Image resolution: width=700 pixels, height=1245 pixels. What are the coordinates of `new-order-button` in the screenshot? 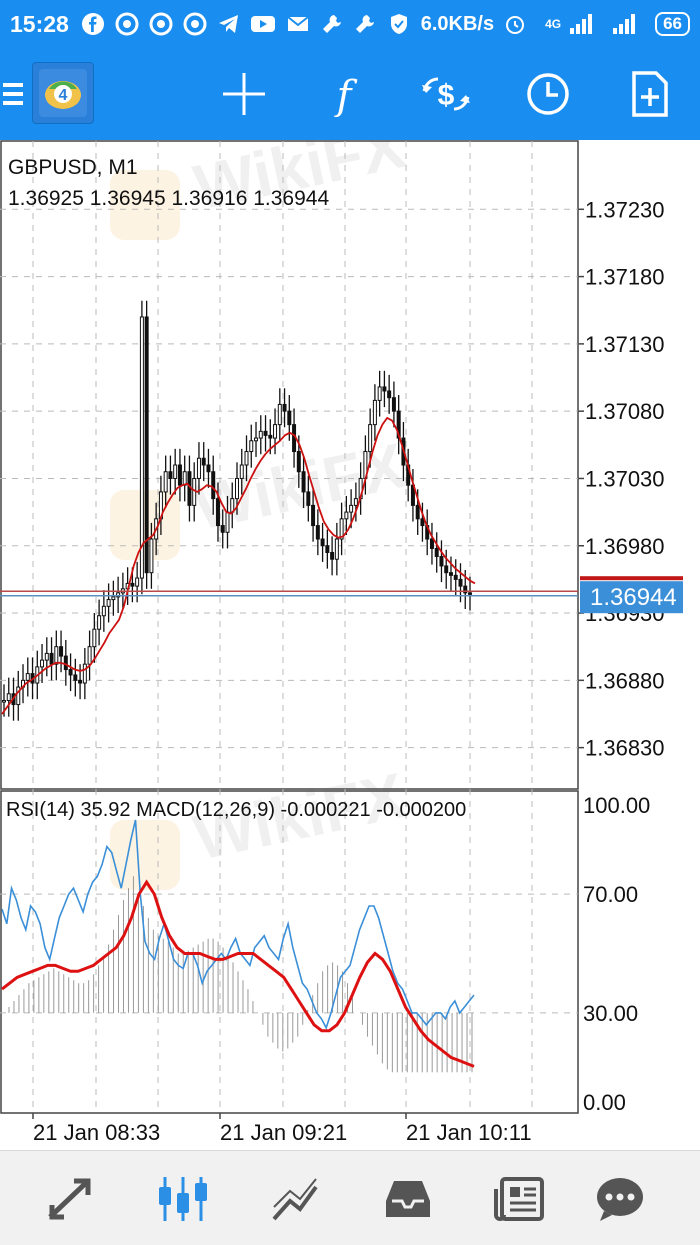 It's located at (650, 94).